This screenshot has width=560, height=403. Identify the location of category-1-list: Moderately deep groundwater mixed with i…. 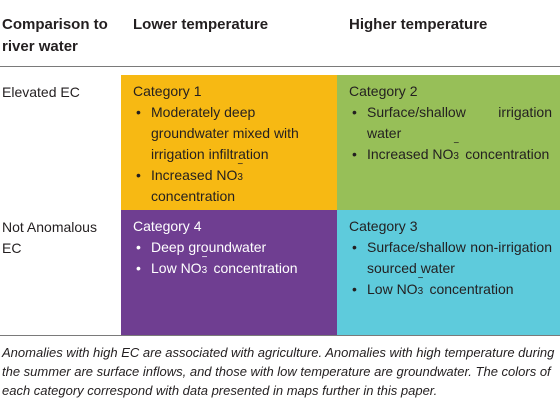
(231, 154).